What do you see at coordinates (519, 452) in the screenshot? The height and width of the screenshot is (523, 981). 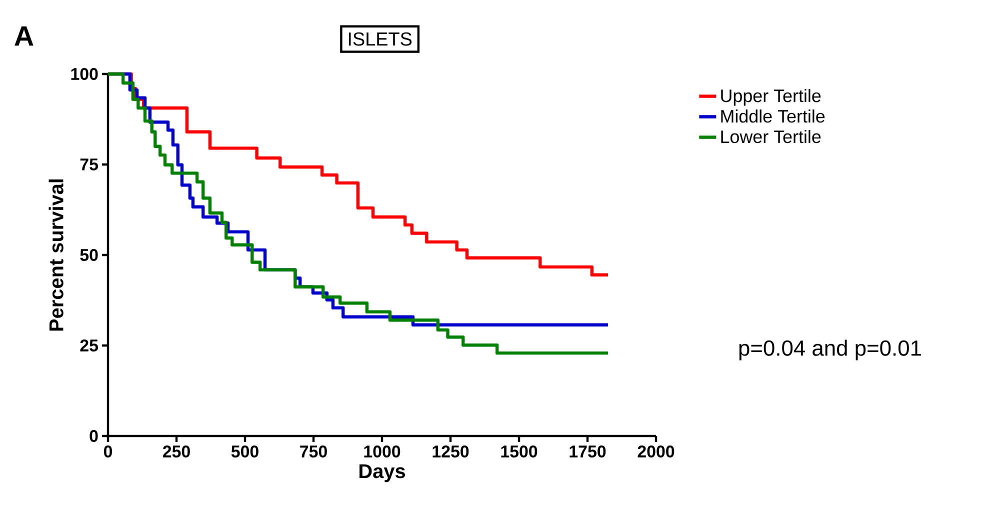 I see `x-tick-label: 1500` at bounding box center [519, 452].